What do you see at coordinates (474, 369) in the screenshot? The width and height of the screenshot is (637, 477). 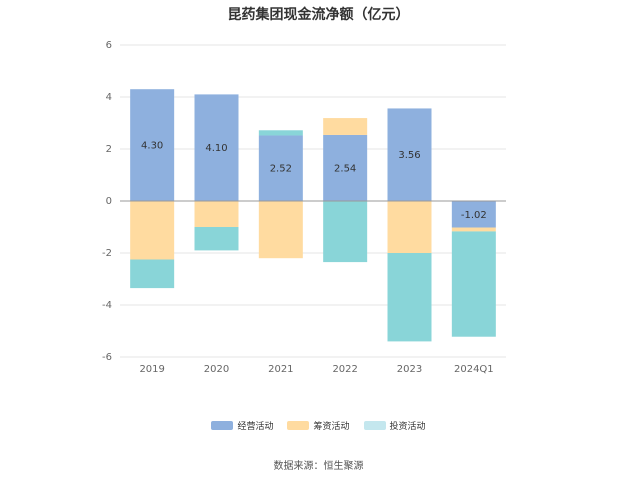 I see `x-tick-label: 2024Q1` at bounding box center [474, 369].